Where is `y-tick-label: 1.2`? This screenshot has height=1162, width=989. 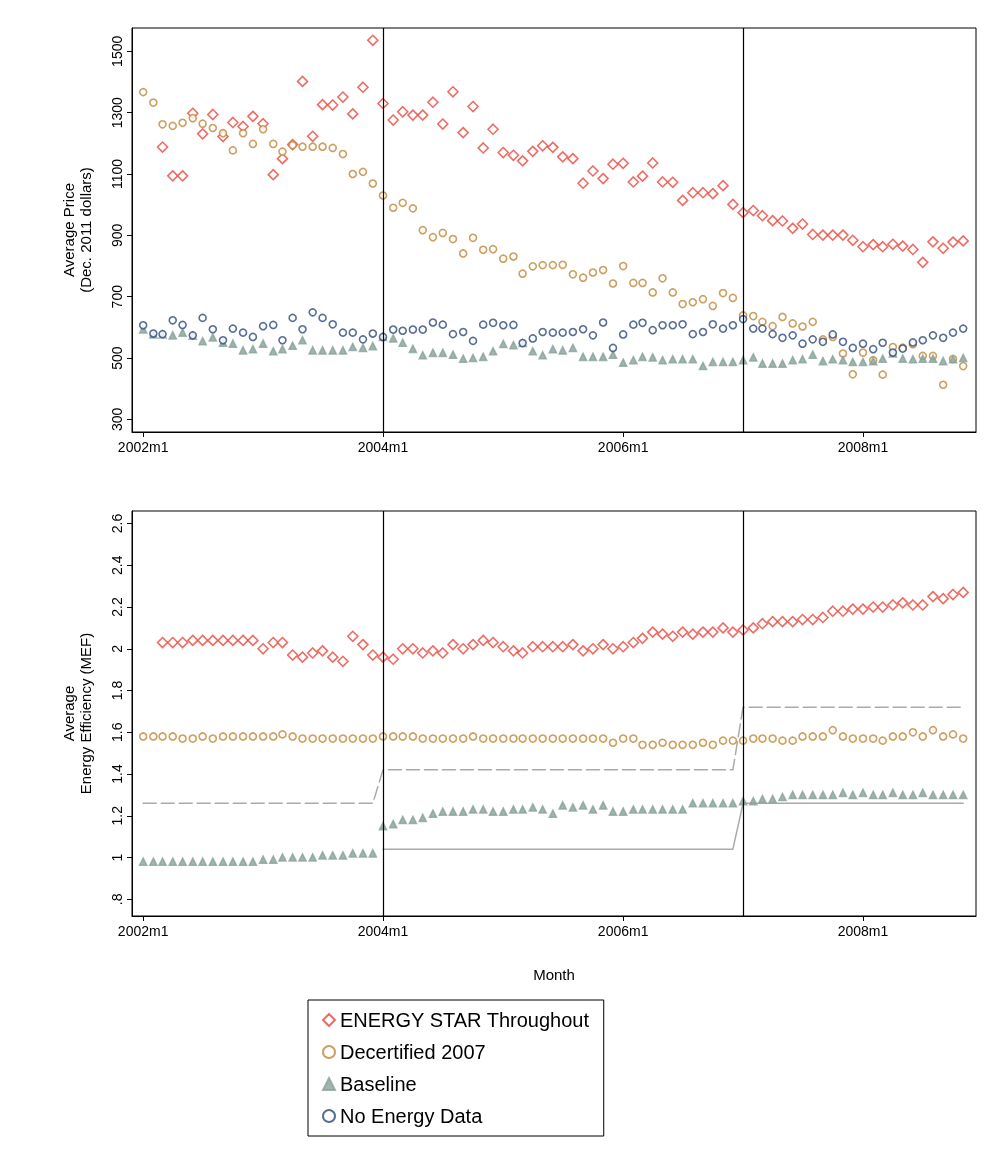 y-tick-label: 1.2 is located at coordinates (117, 815).